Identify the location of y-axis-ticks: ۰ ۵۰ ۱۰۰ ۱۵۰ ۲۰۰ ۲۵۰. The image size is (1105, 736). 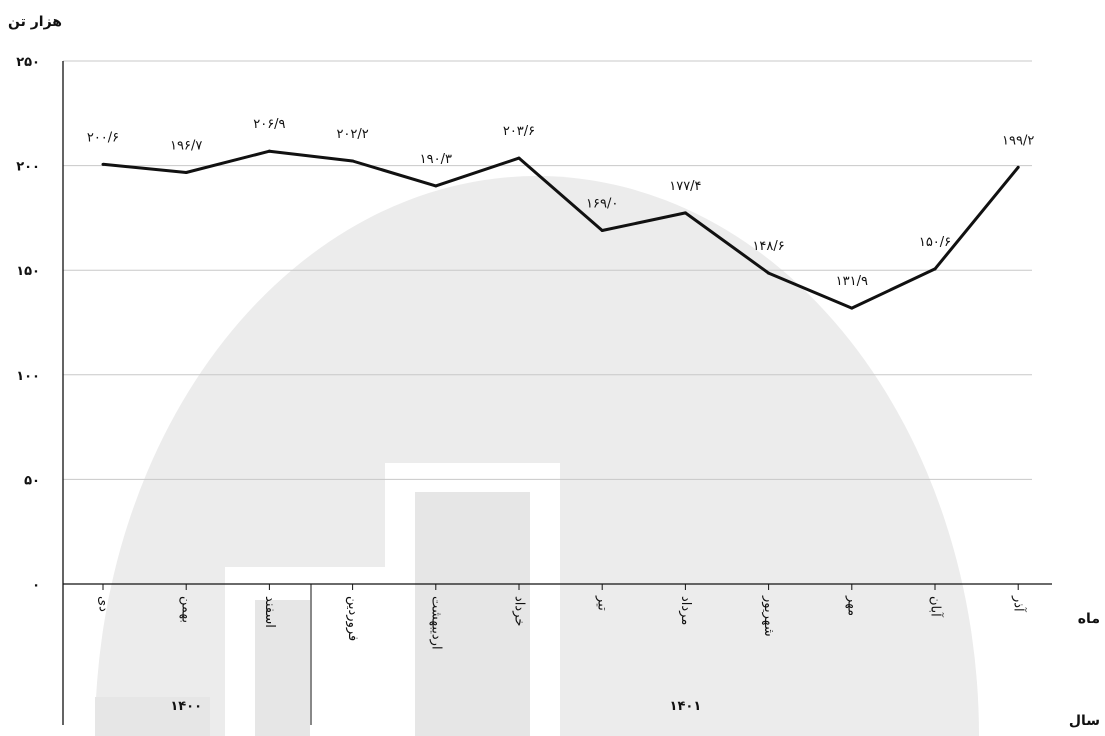
(28, 324).